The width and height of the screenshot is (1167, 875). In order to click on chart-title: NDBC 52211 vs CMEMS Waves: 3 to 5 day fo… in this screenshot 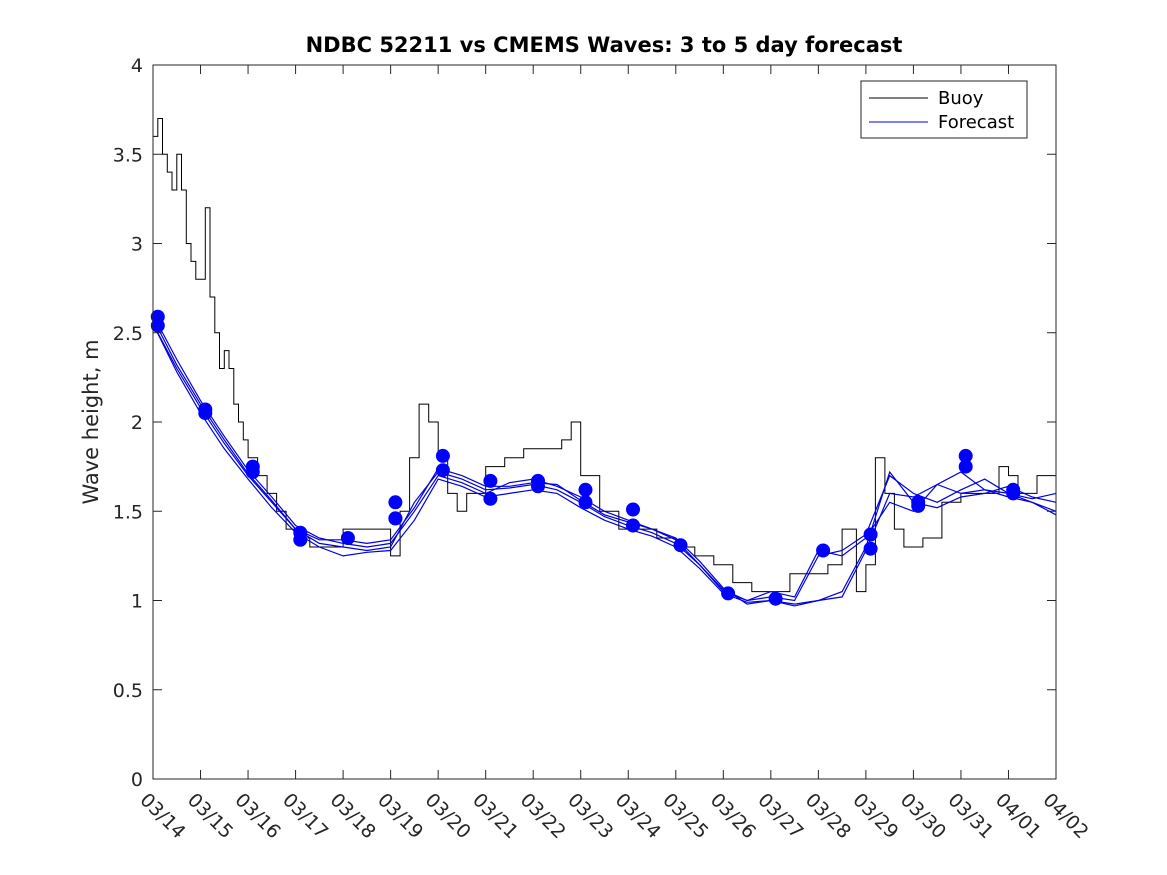, I will do `click(604, 45)`.